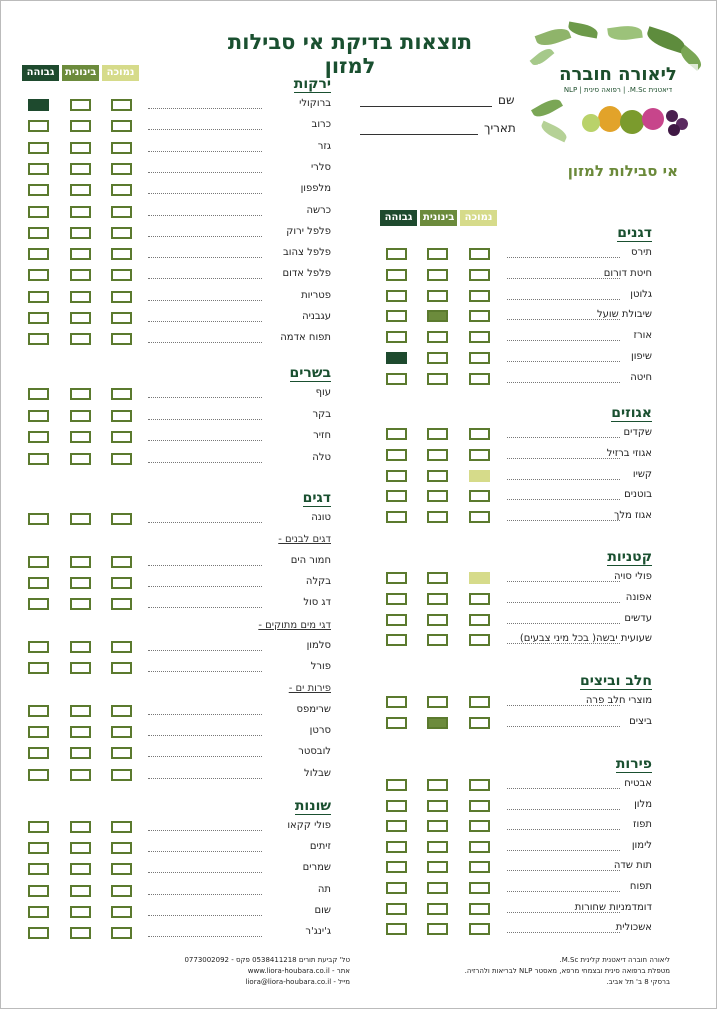 Image resolution: width=717 pixels, height=1009 pixels. Describe the element at coordinates (426, 101) in the screenshot. I see `name-line` at that location.